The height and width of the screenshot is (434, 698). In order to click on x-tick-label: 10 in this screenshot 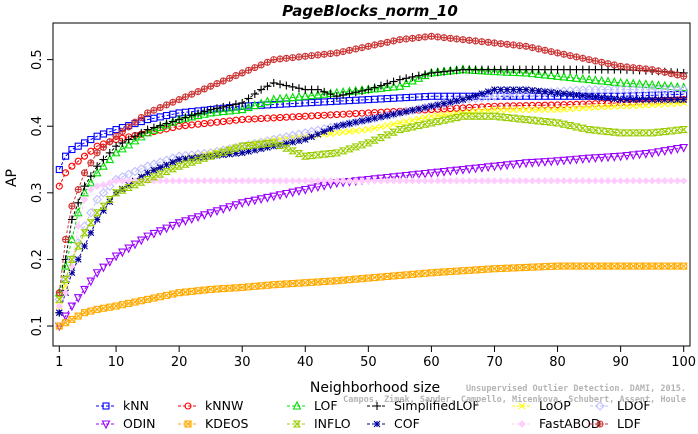, I will do `click(116, 362)`.